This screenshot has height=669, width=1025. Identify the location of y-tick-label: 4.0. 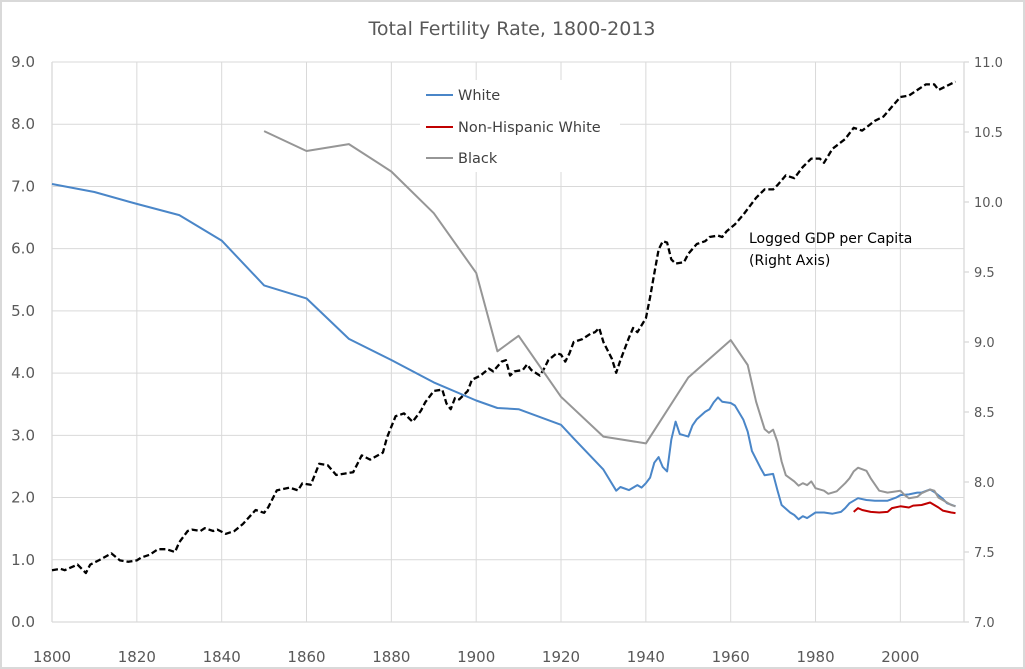
(23, 373).